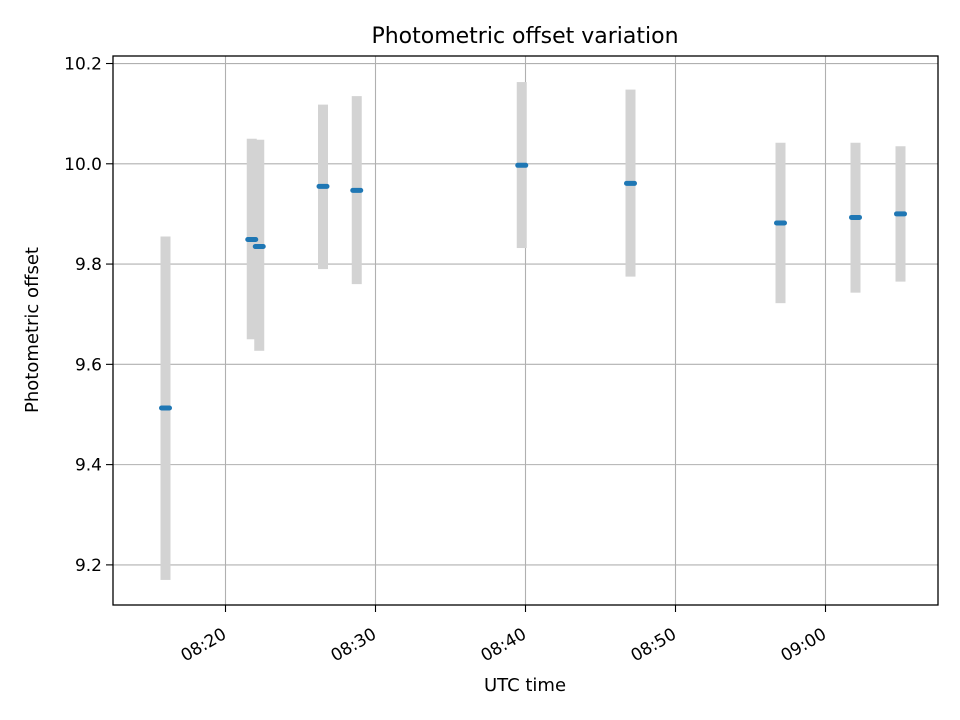 The height and width of the screenshot is (720, 960). Describe the element at coordinates (32, 330) in the screenshot. I see `y-axis-label: Photometric offset` at that location.